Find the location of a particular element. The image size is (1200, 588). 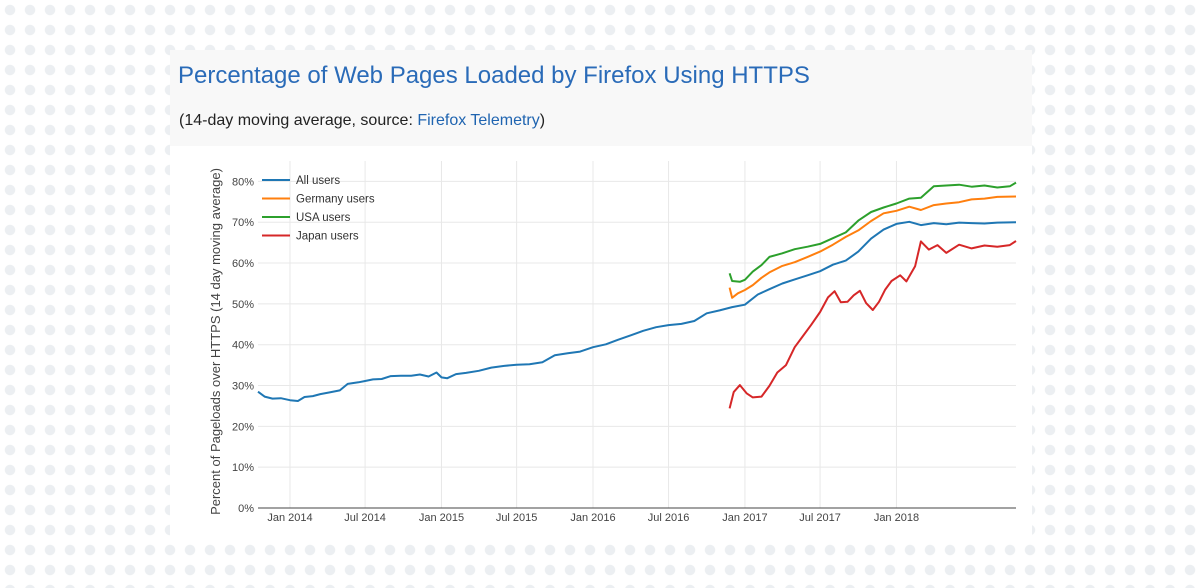

subtitle-suffix: ) is located at coordinates (542, 120).